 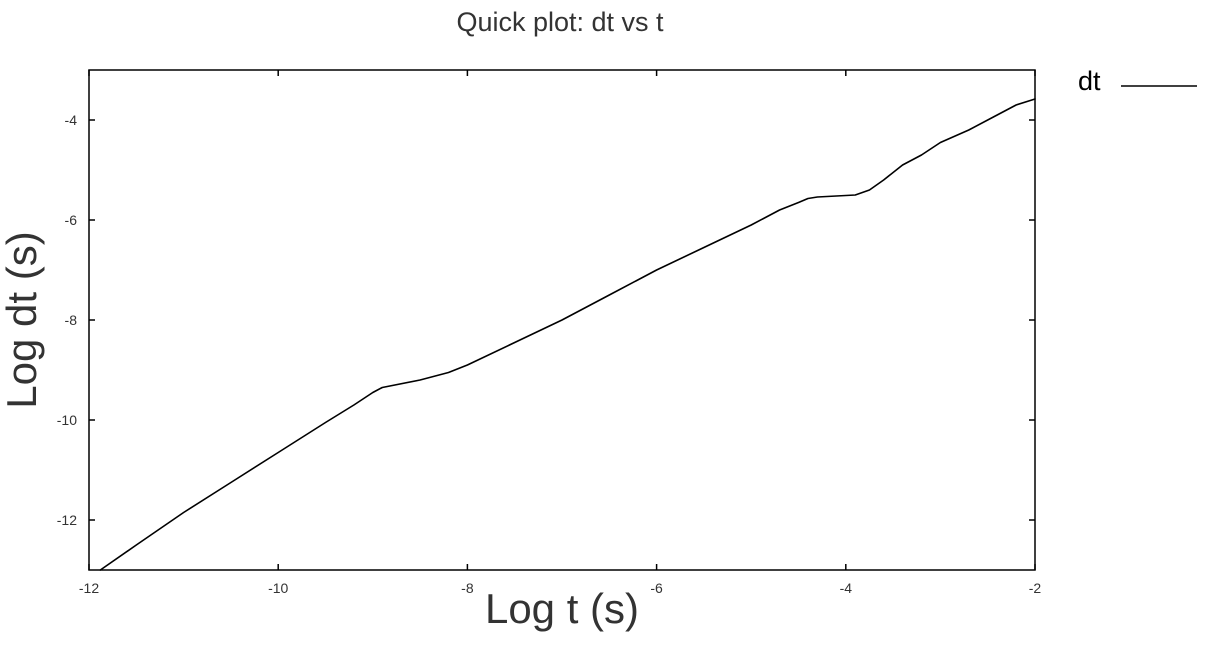 What do you see at coordinates (562, 608) in the screenshot?
I see `x-axis-label: Log t (s)` at bounding box center [562, 608].